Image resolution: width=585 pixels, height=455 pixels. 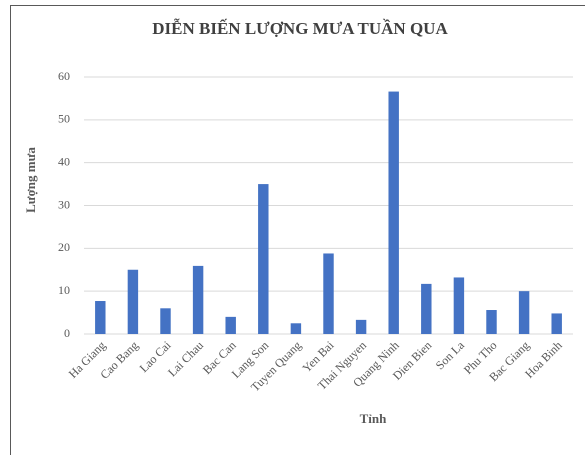 What do you see at coordinates (30, 180) in the screenshot?
I see `y-axis-label: Lượng mưa` at bounding box center [30, 180].